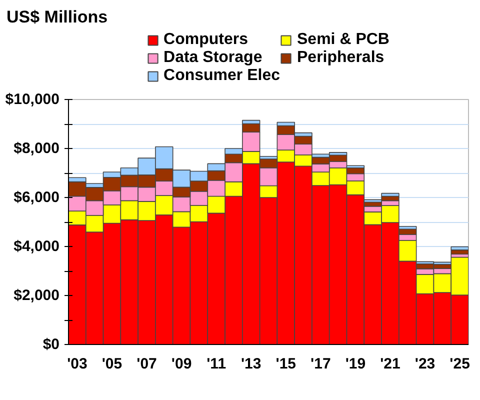 Image resolution: width=480 pixels, height=400 pixels. What do you see at coordinates (57, 17) in the screenshot?
I see `y-axis-title: US$ Millions` at bounding box center [57, 17].